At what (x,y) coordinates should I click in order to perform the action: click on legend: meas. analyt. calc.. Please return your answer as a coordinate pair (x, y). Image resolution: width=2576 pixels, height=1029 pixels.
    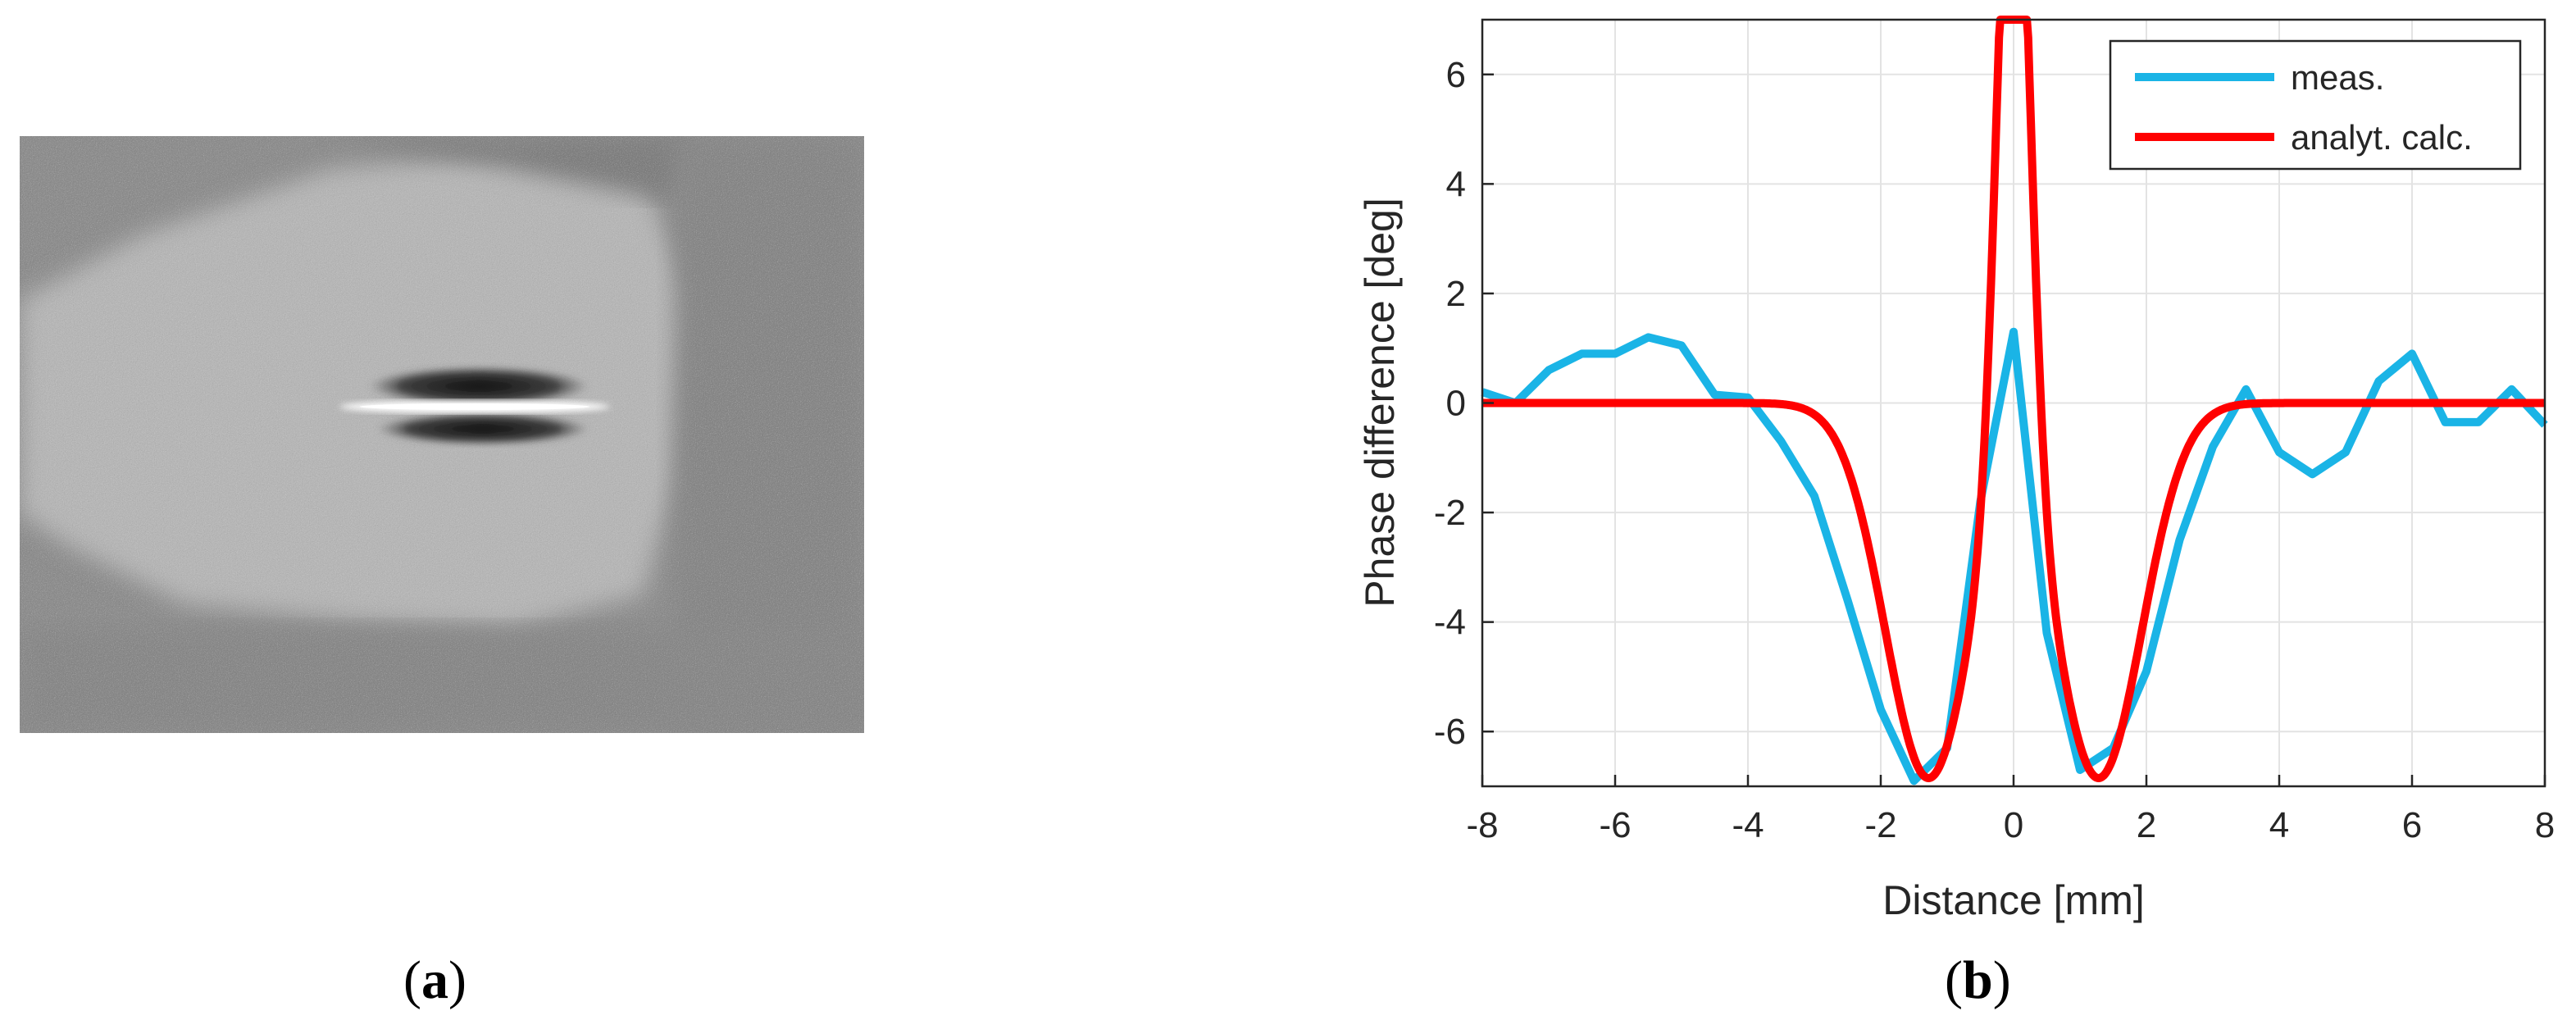
    Looking at the image, I should click on (2315, 105).